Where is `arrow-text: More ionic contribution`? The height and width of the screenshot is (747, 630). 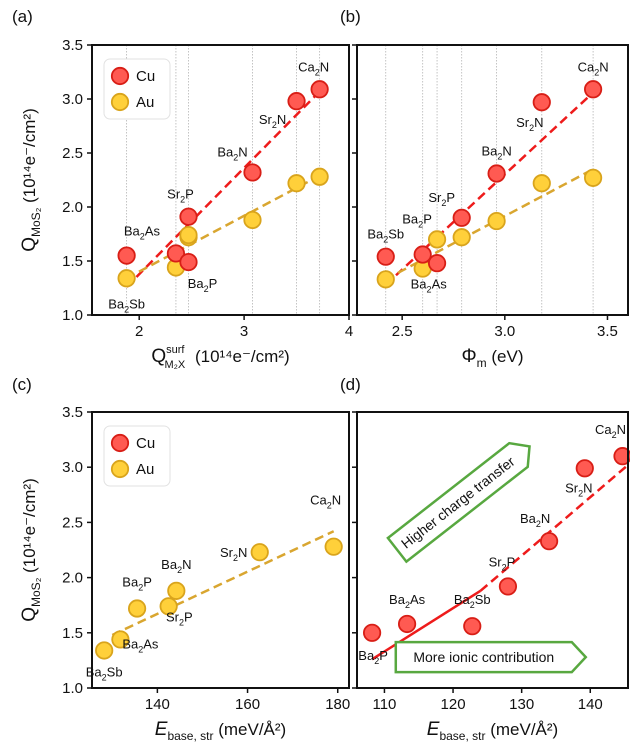
arrow-text: More ionic contribution is located at coordinates (483, 657).